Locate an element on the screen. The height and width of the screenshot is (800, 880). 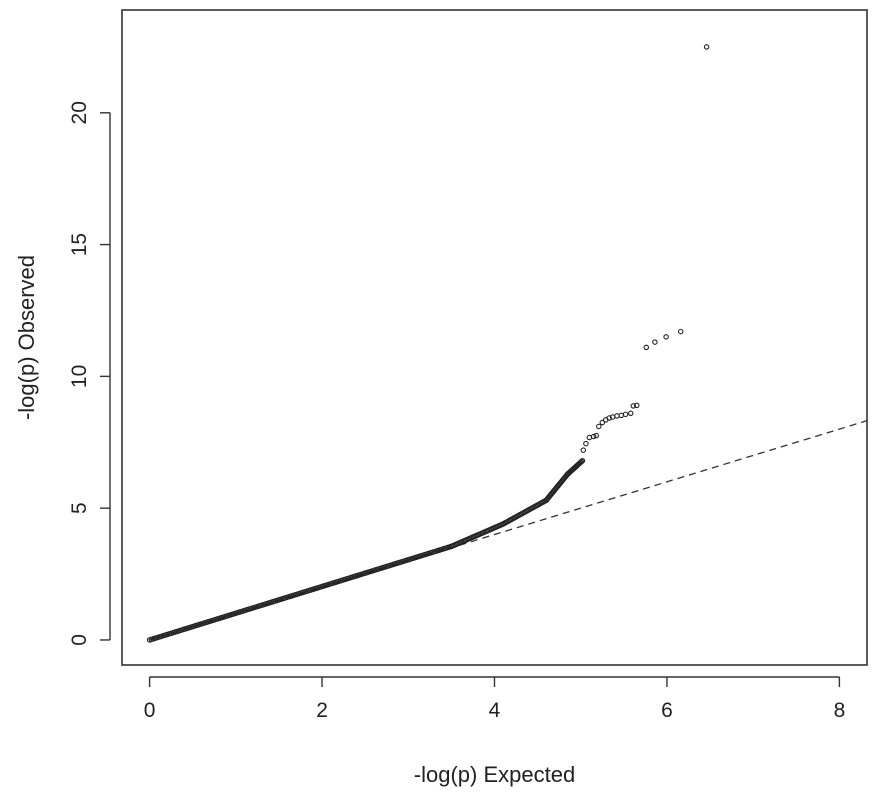
y-axis-title: -log(p) Observed is located at coordinates (26, 337).